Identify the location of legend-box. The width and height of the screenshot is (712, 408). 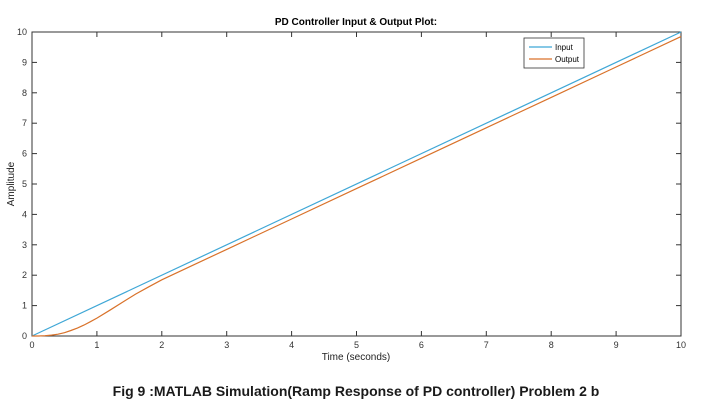
(554, 53).